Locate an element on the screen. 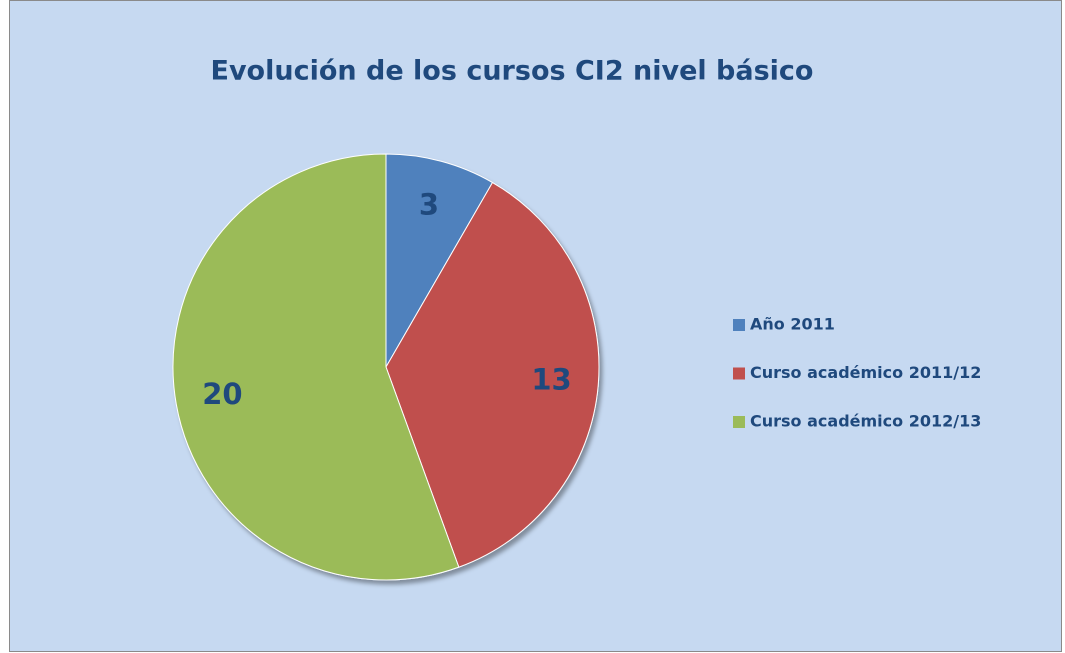  legend-label: Año 2011 is located at coordinates (792, 324).